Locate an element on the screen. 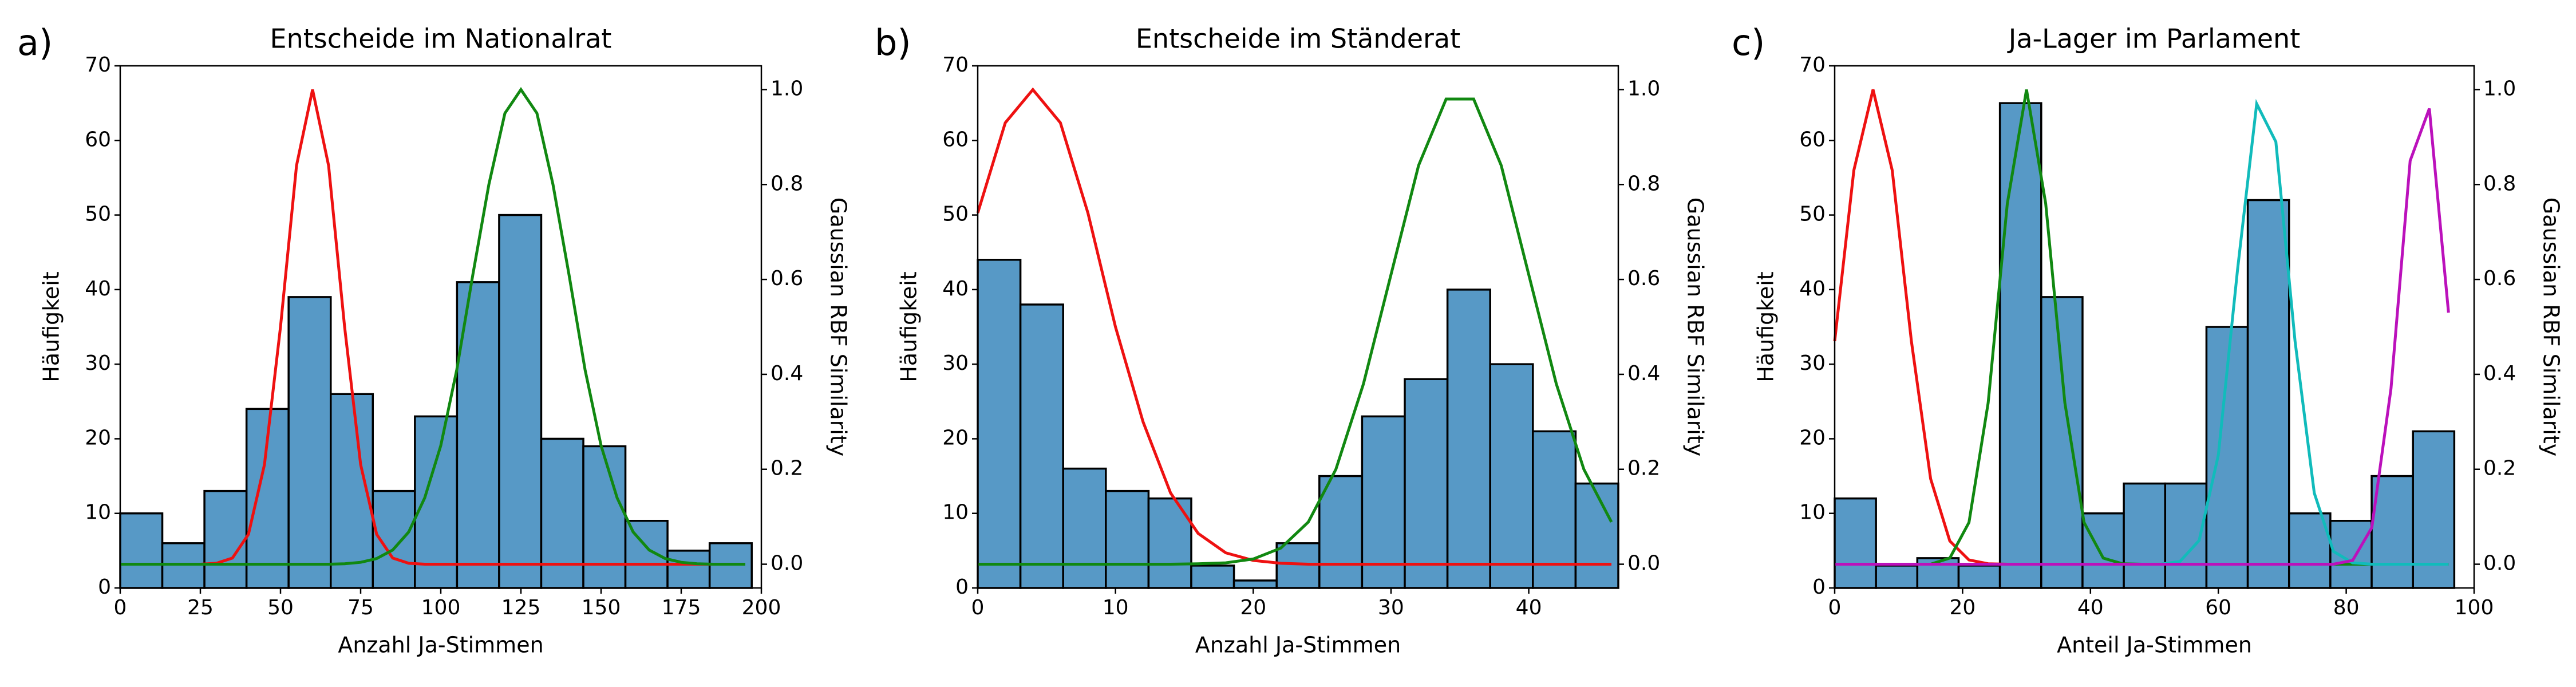  x-tick-label: 10 is located at coordinates (1116, 607).